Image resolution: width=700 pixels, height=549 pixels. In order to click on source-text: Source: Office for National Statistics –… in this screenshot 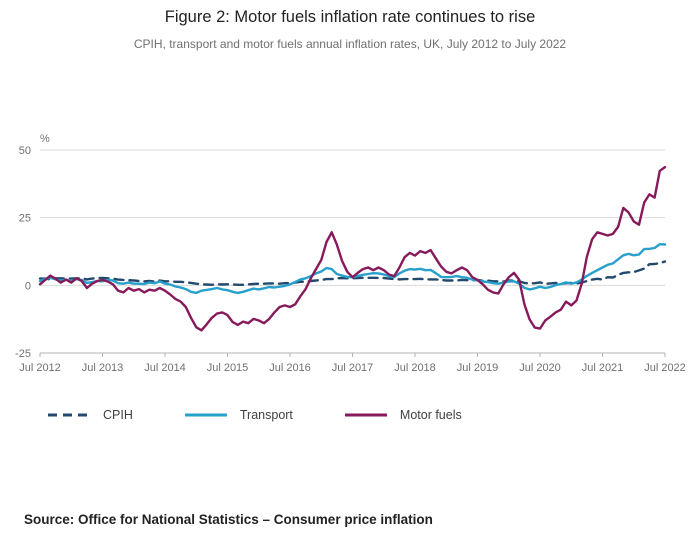, I will do `click(228, 519)`.